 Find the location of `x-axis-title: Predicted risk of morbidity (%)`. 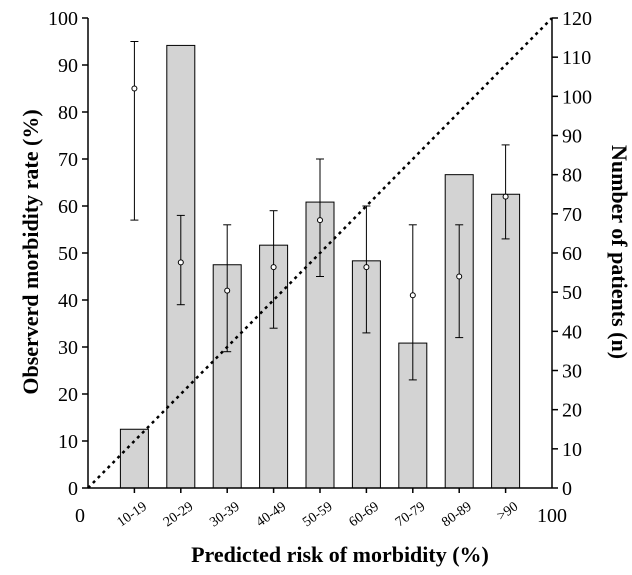

x-axis-title: Predicted risk of morbidity (%) is located at coordinates (340, 554).